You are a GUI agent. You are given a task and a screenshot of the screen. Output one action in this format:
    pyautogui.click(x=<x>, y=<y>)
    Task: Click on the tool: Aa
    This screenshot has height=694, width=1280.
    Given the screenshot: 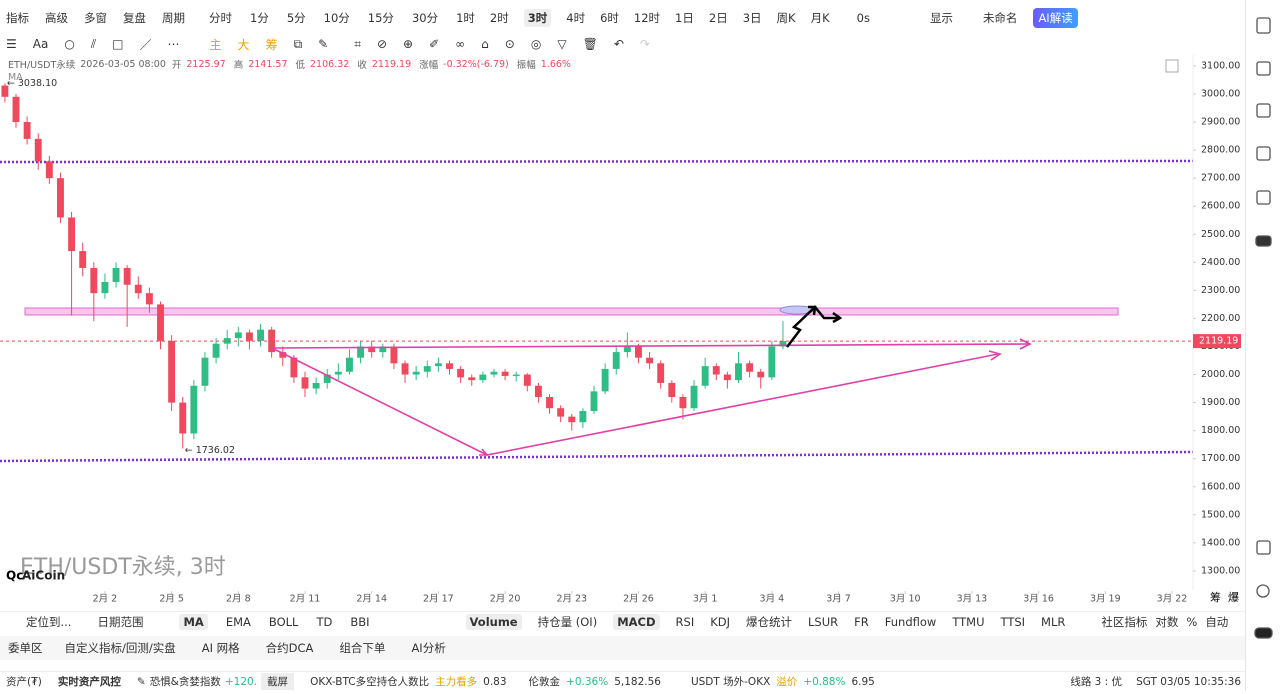 What is the action you would take?
    pyautogui.click(x=40, y=44)
    